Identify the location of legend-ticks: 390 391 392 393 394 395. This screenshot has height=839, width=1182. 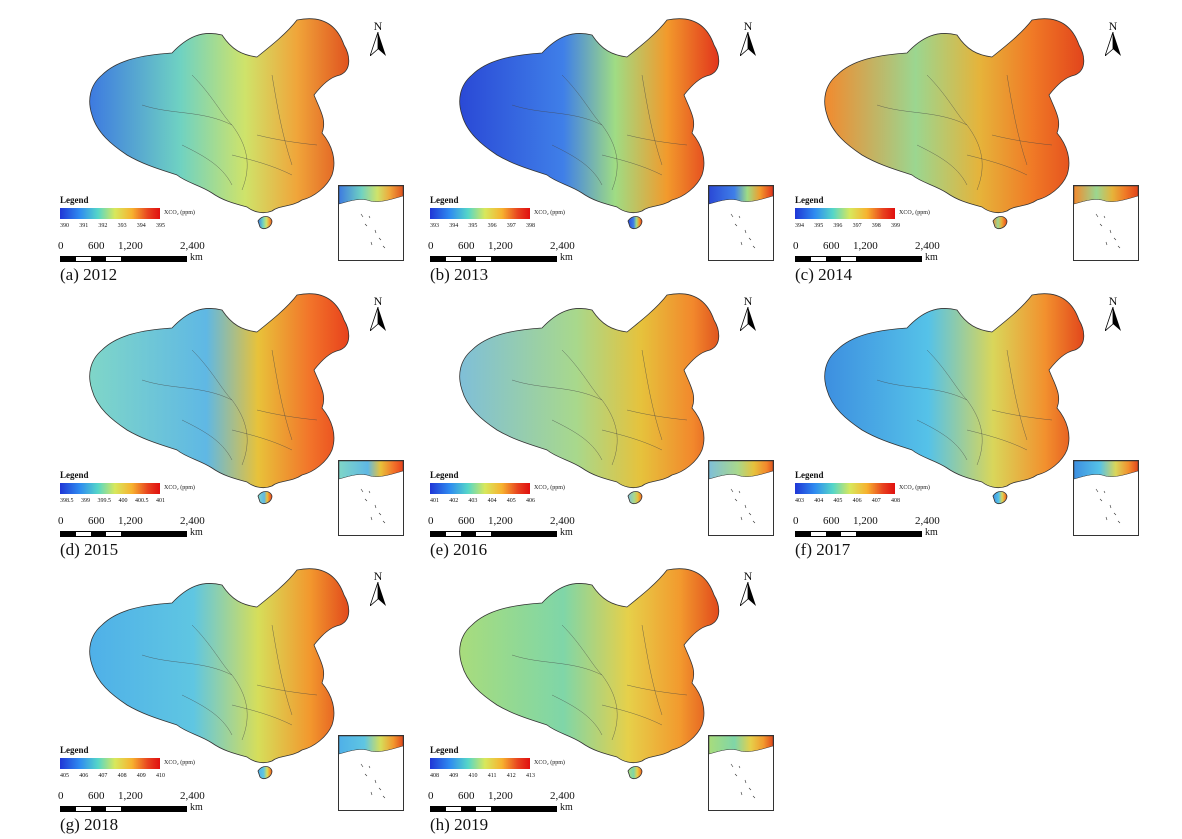
(112, 226).